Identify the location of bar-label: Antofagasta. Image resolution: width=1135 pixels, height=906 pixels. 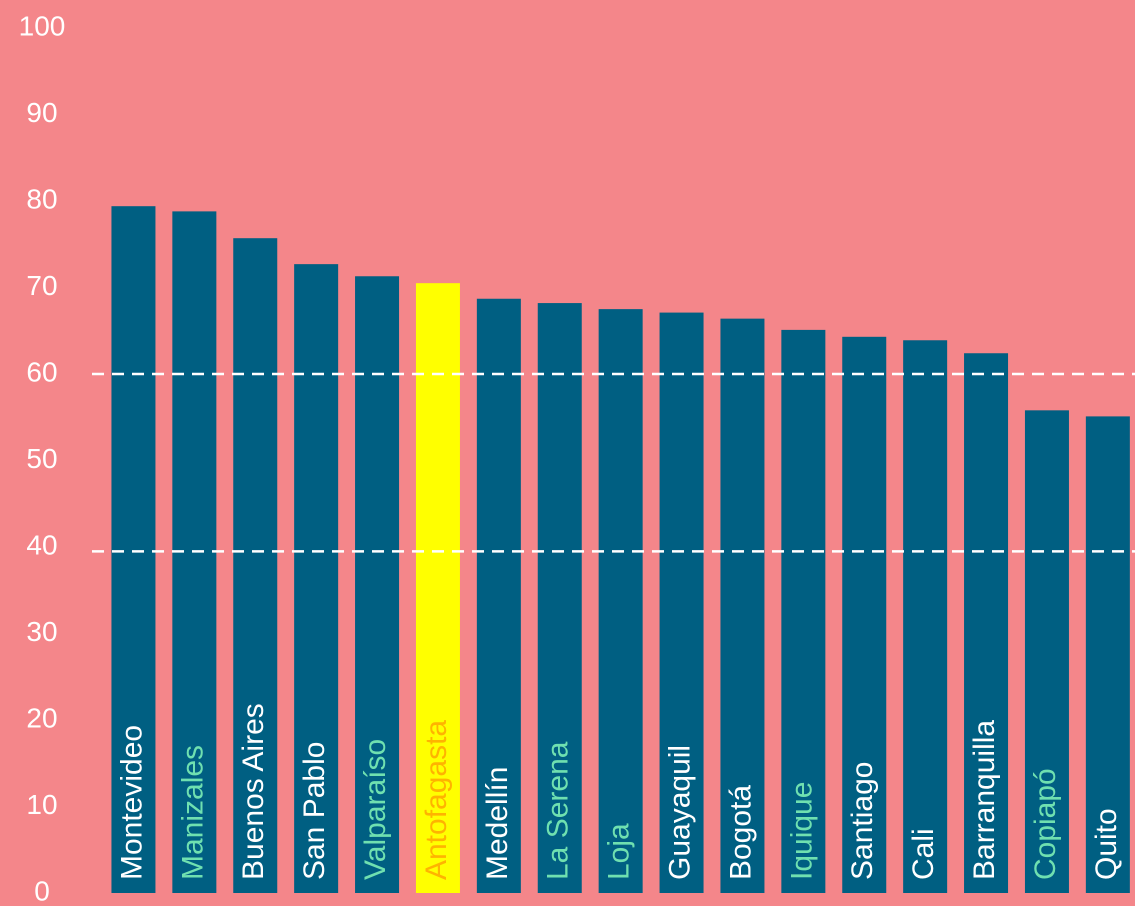
(436, 800).